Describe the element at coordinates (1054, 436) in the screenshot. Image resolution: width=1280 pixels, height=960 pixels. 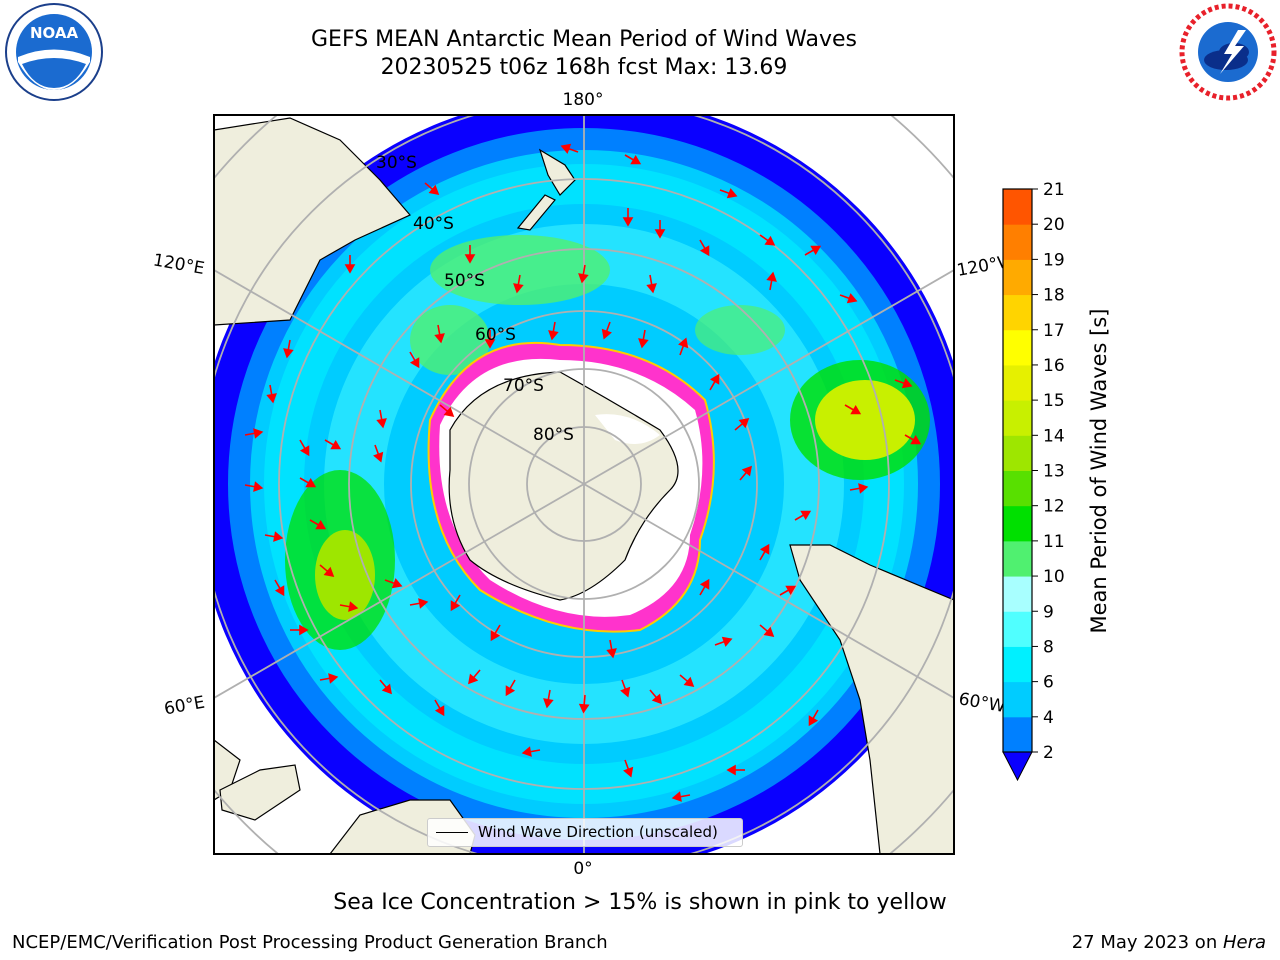
I see `colorbar-tick-label: 14` at that location.